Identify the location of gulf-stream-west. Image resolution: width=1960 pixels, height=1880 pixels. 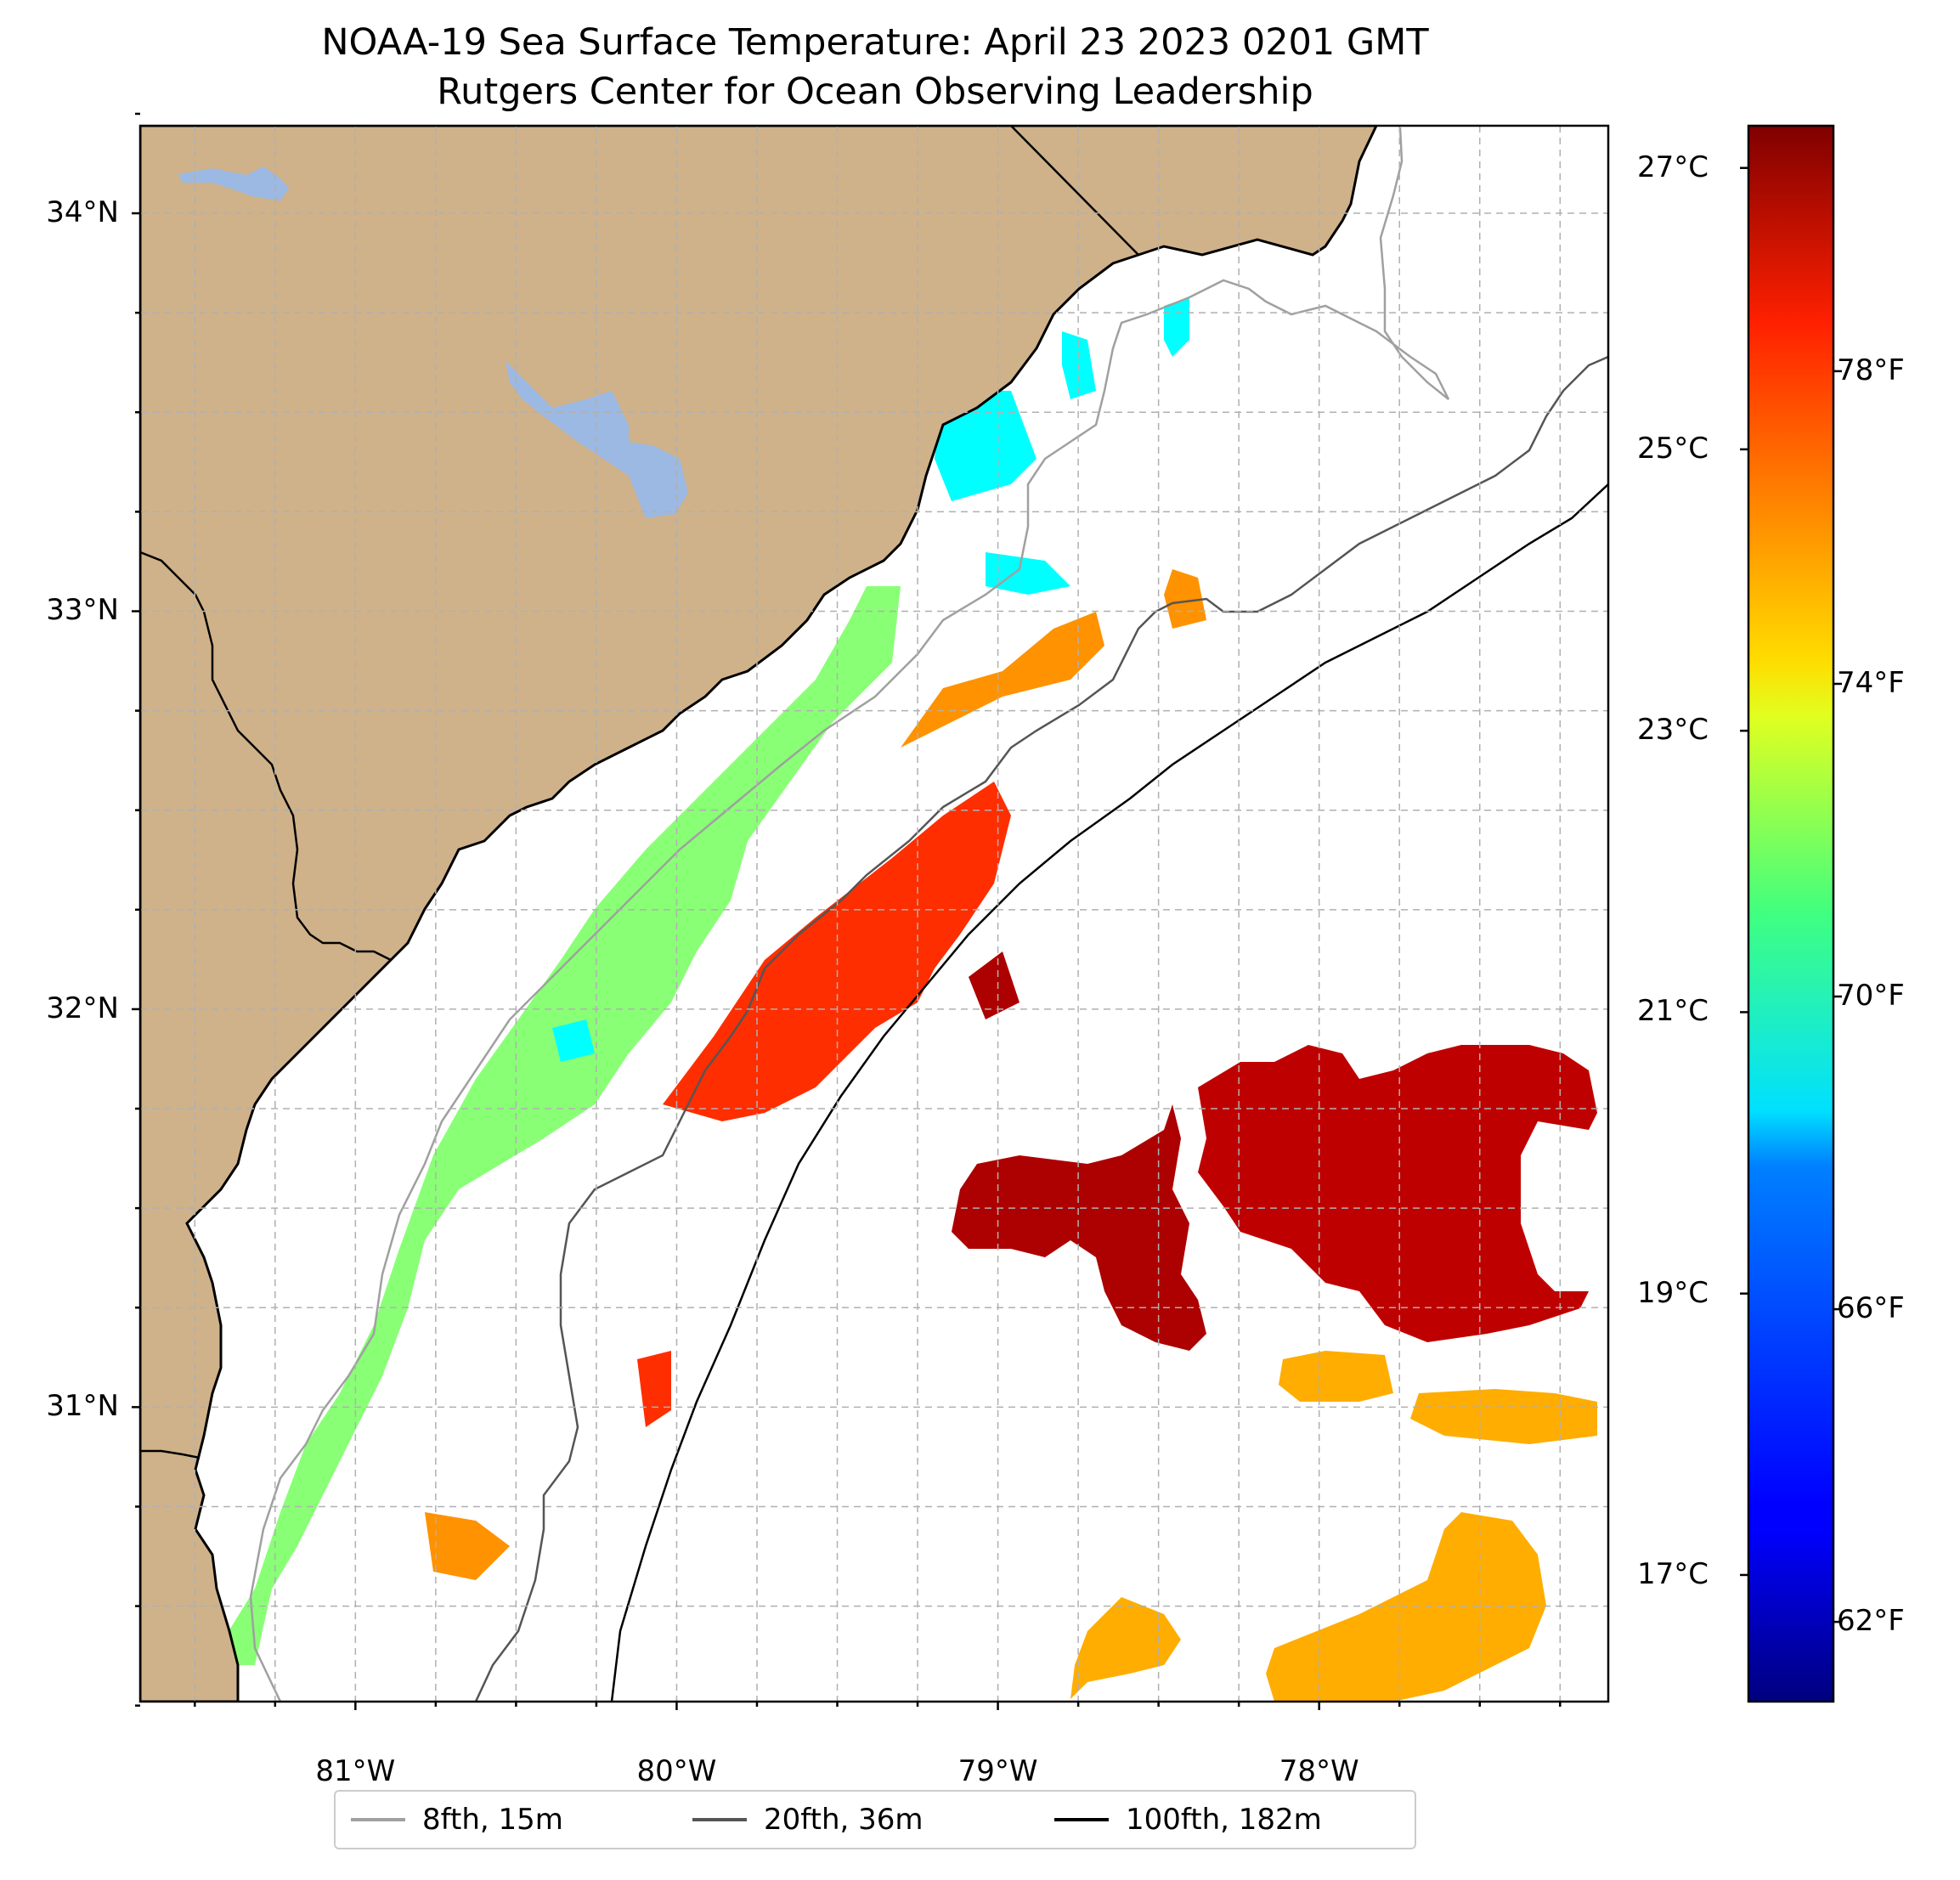
(1079, 1151).